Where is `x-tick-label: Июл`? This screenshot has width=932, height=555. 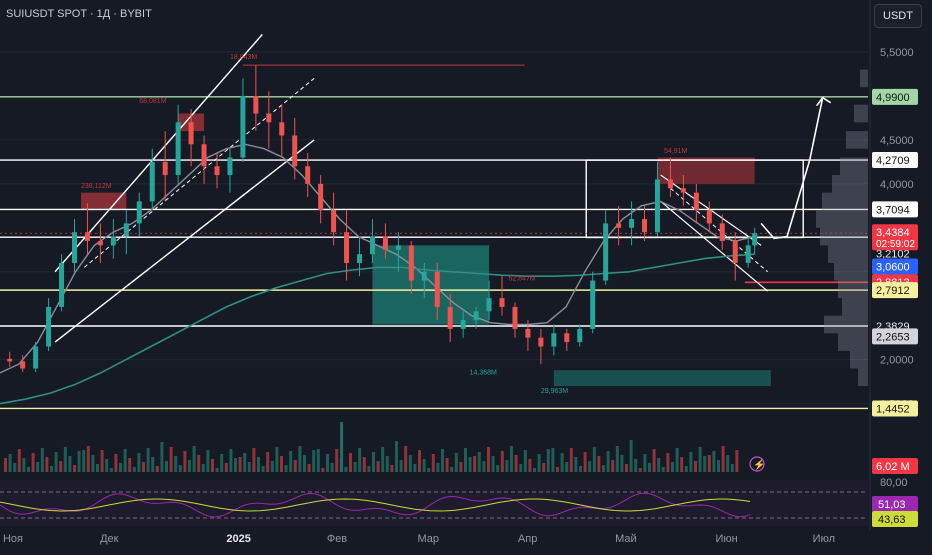 x-tick-label: Июл is located at coordinates (824, 539).